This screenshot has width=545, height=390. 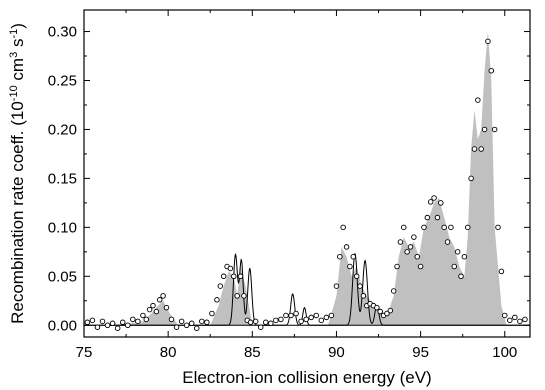 I want to click on y-title-exp-3: -1, so click(x=14, y=34).